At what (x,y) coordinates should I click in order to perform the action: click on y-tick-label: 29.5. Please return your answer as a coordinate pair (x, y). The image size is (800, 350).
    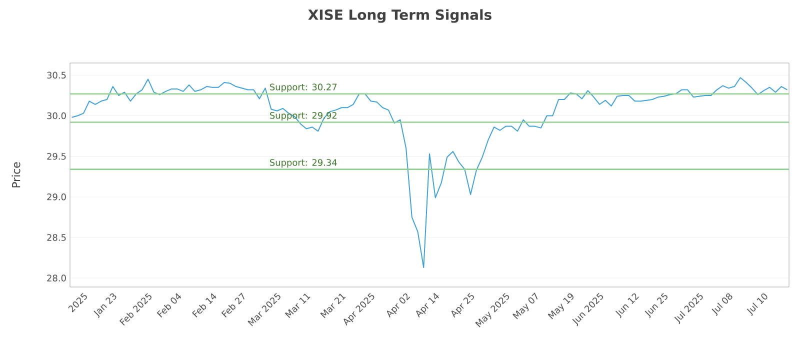
    Looking at the image, I should click on (56, 156).